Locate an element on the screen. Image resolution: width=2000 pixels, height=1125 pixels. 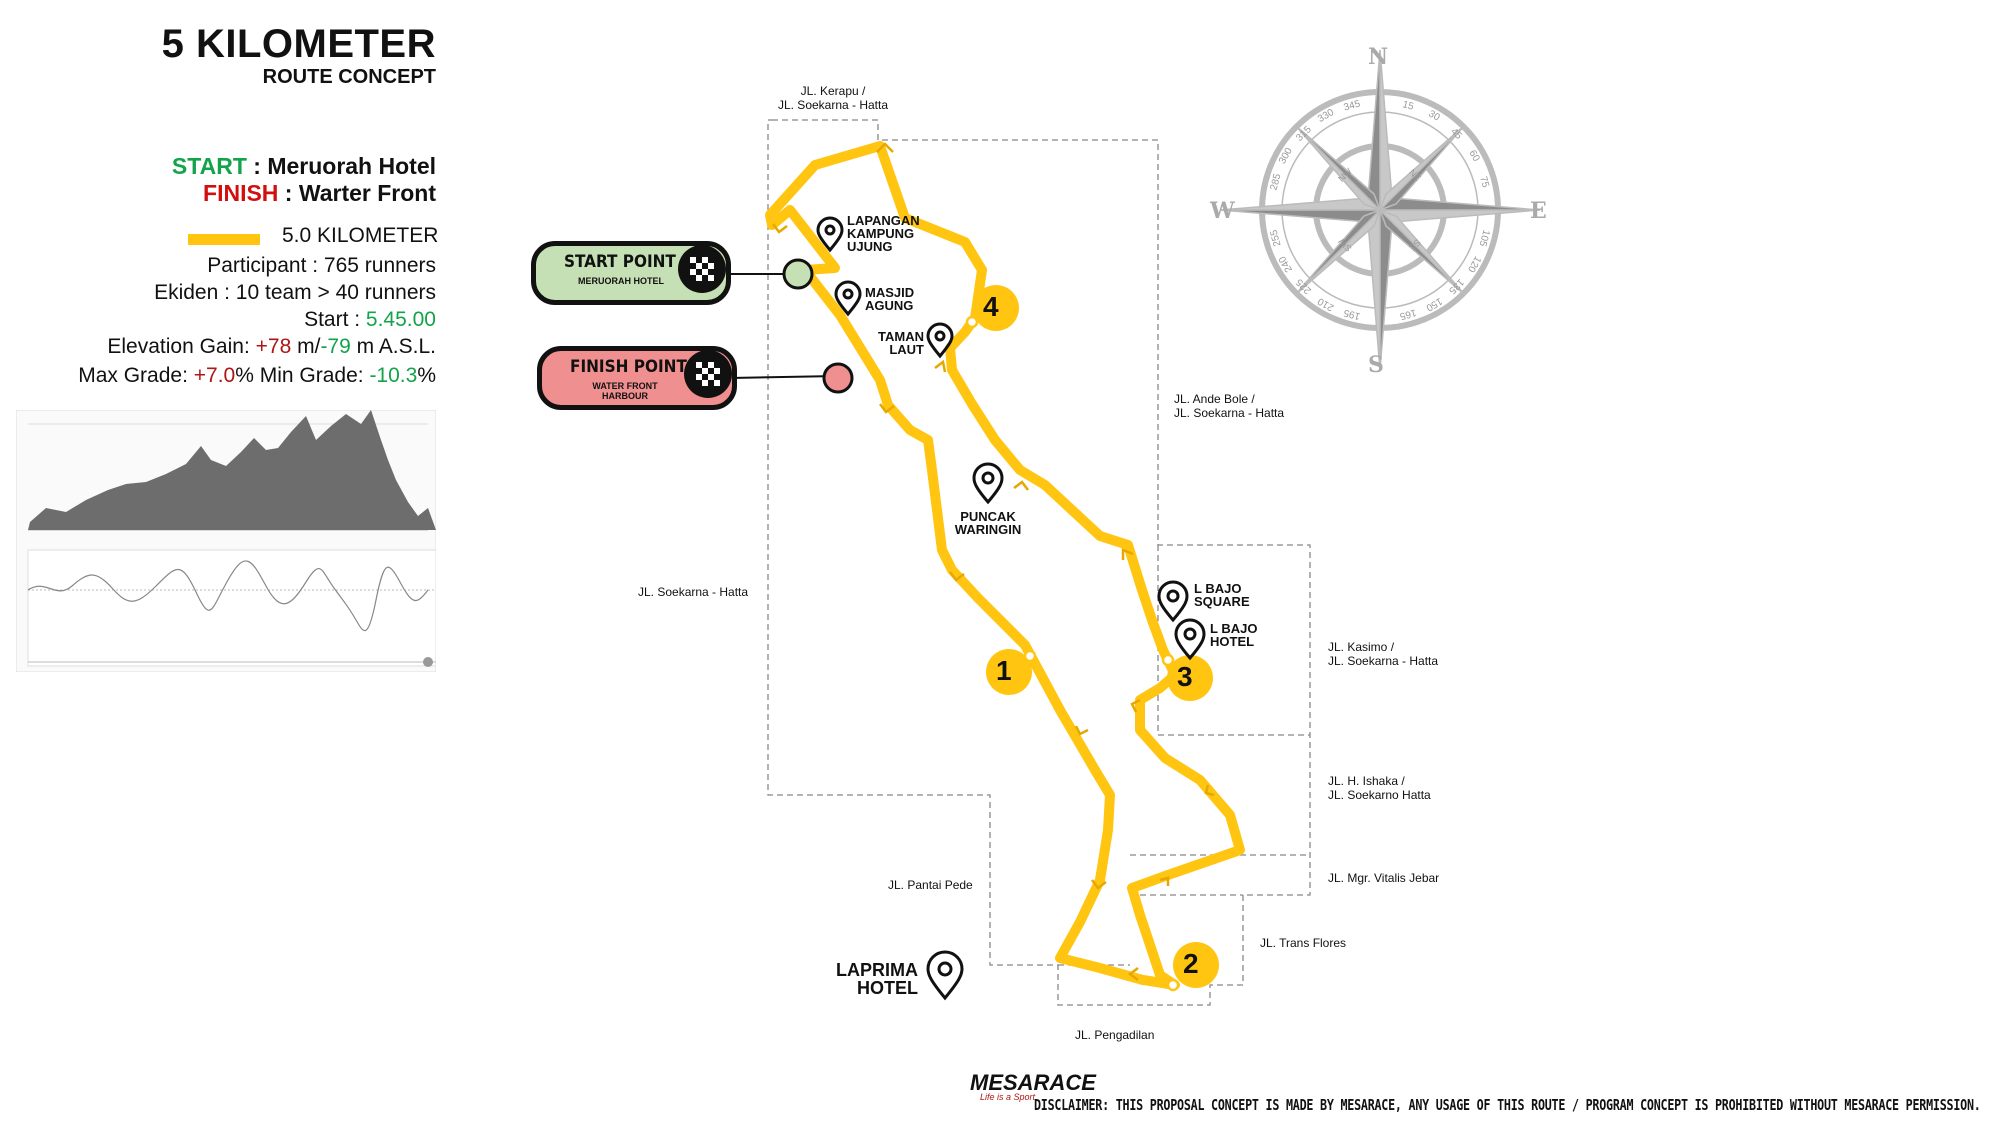
poi-laprima: LAPRIMA HOTEL is located at coordinates (877, 979).